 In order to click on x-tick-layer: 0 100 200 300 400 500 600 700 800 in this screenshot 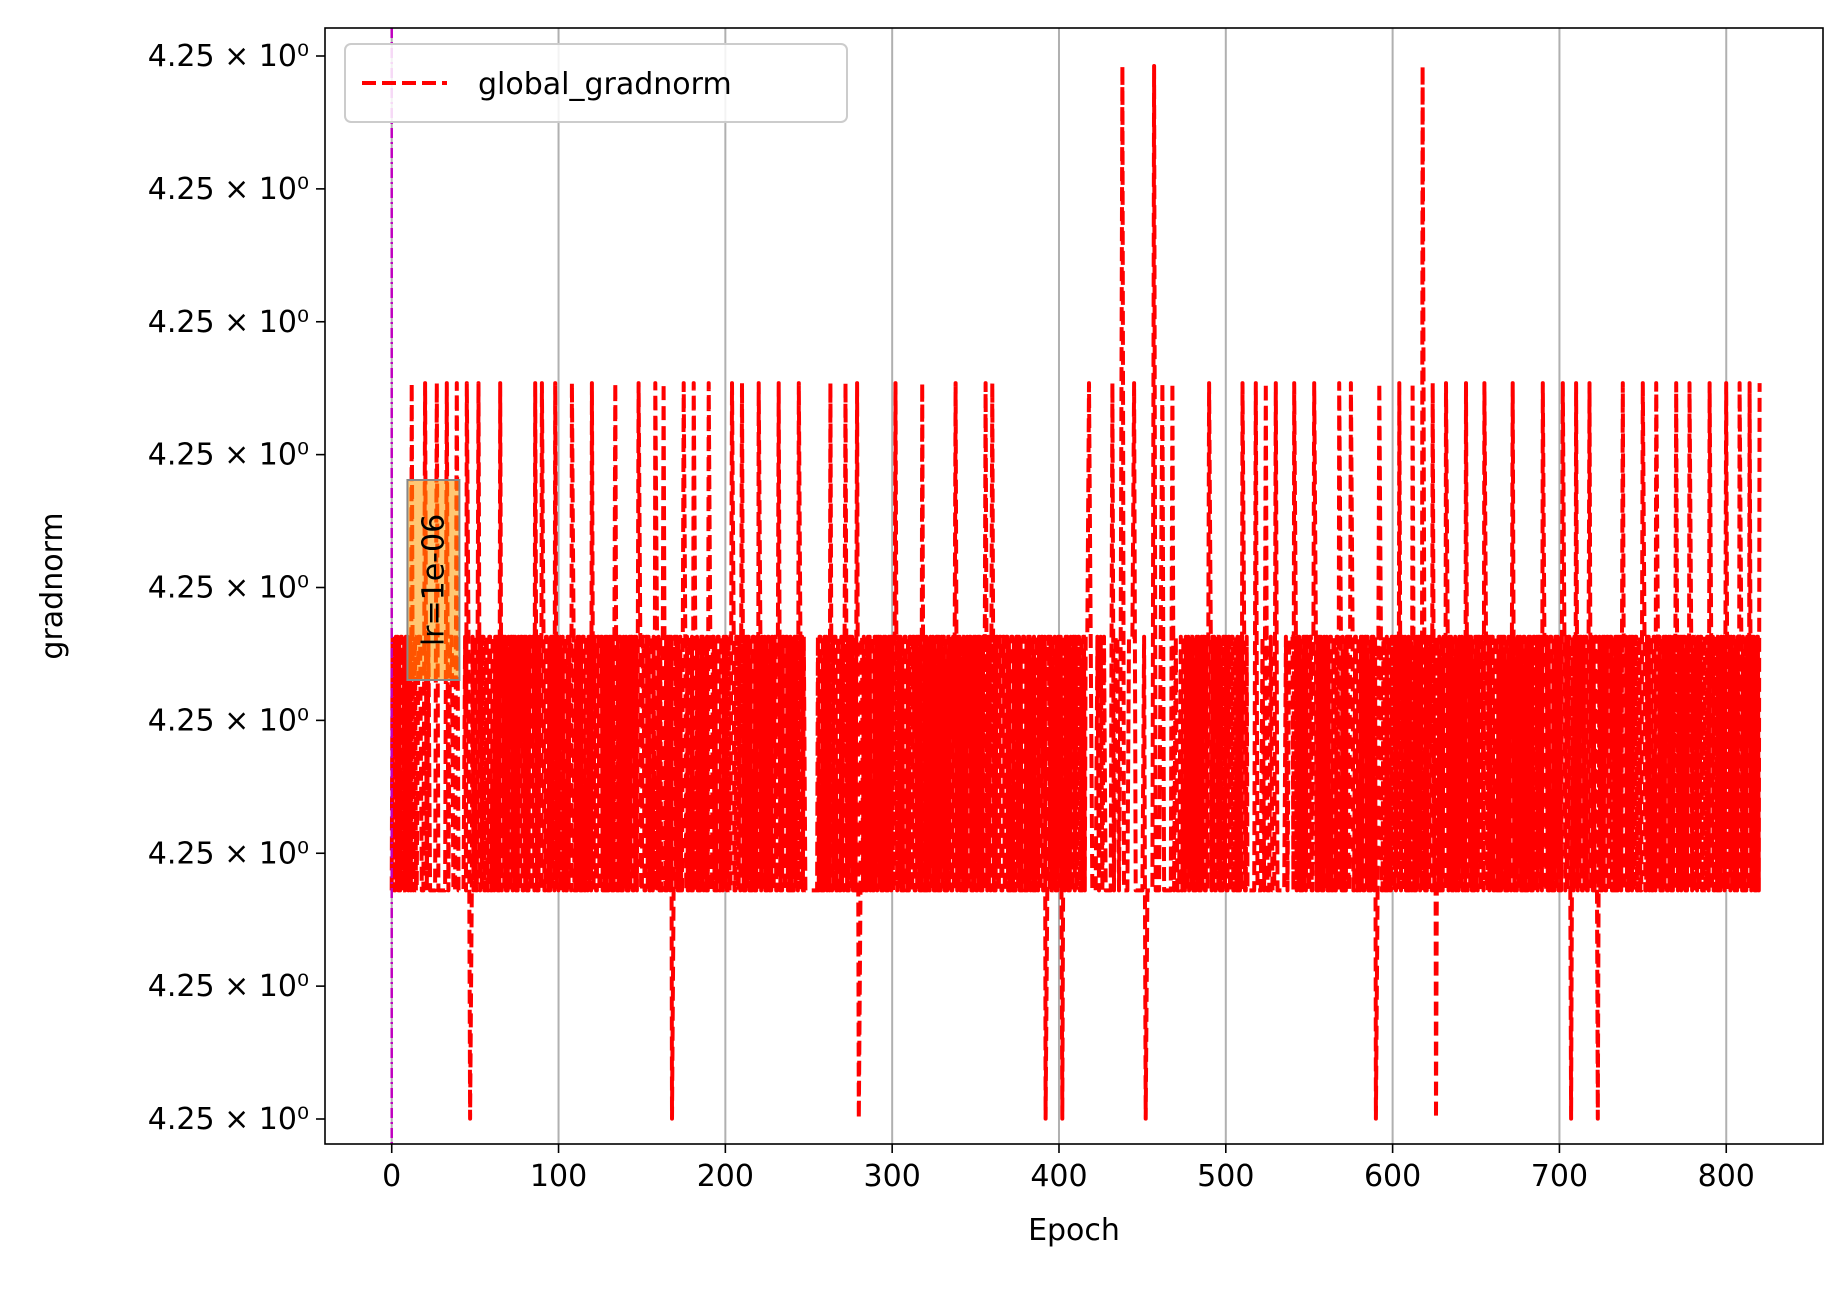, I will do `click(1068, 1169)`.